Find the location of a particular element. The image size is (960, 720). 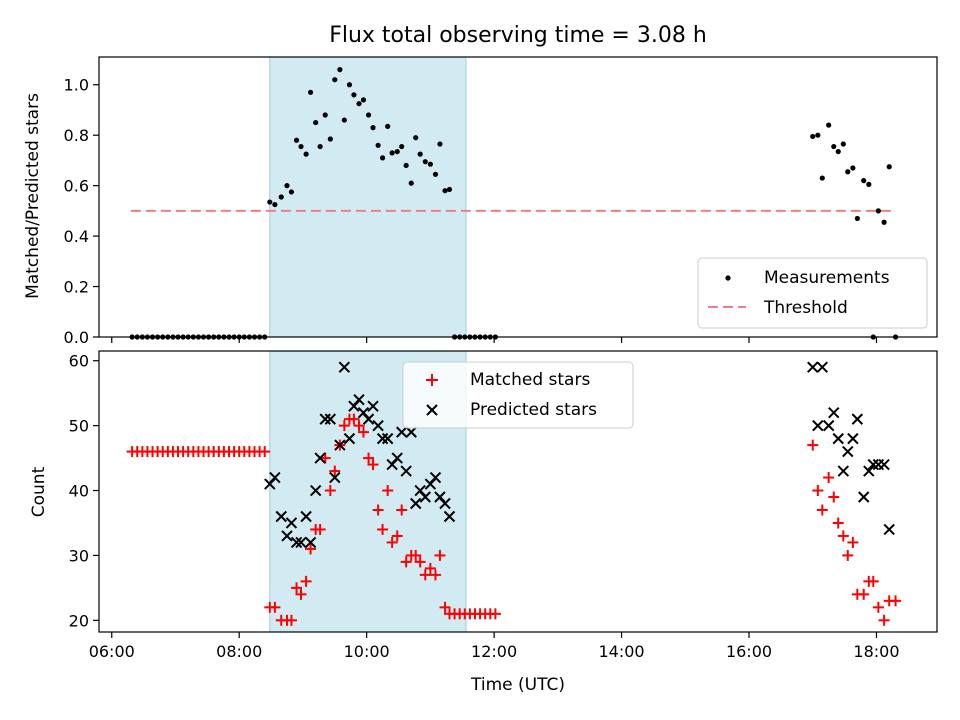

legend-matched-marker is located at coordinates (432, 380).